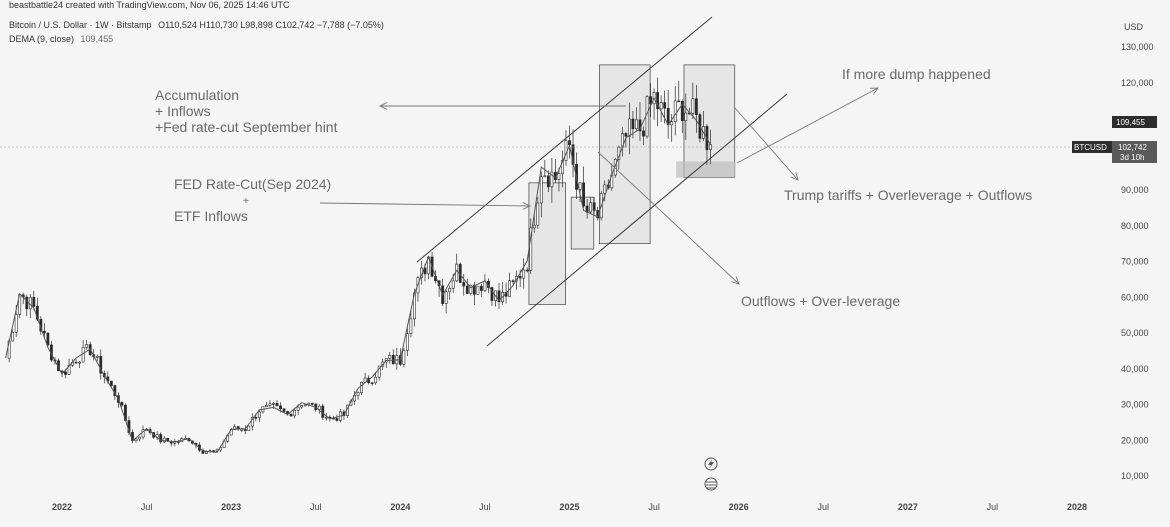  I want to click on price-tick-label: 130,000, so click(1137, 47).